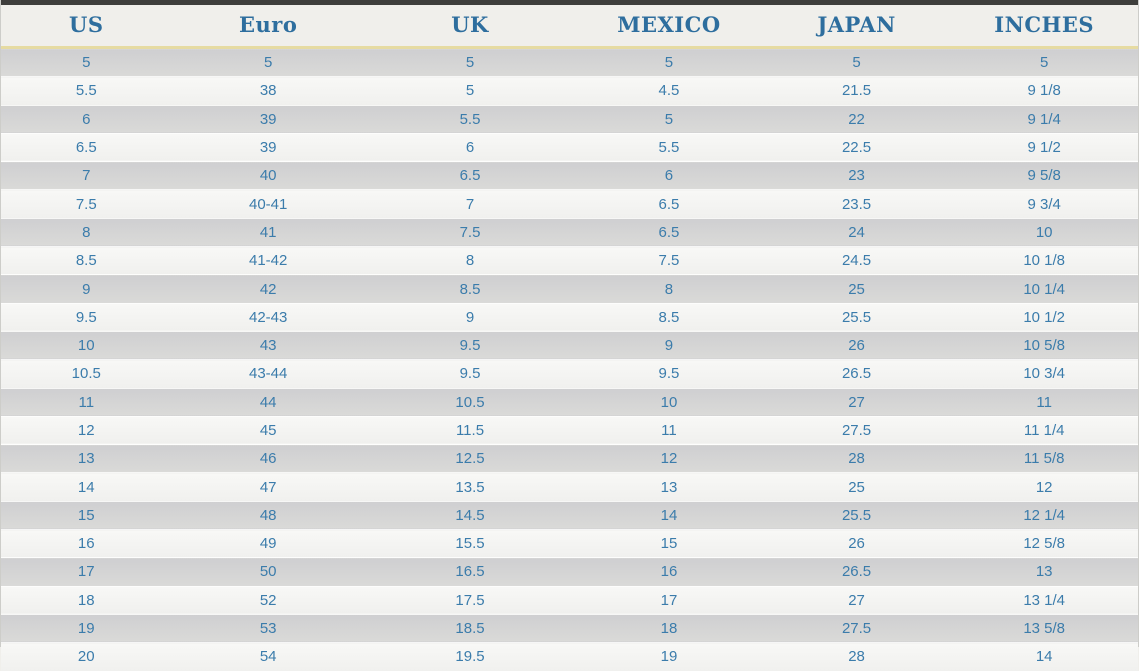 The width and height of the screenshot is (1139, 671). I want to click on table-cell: 15.5, so click(470, 543).